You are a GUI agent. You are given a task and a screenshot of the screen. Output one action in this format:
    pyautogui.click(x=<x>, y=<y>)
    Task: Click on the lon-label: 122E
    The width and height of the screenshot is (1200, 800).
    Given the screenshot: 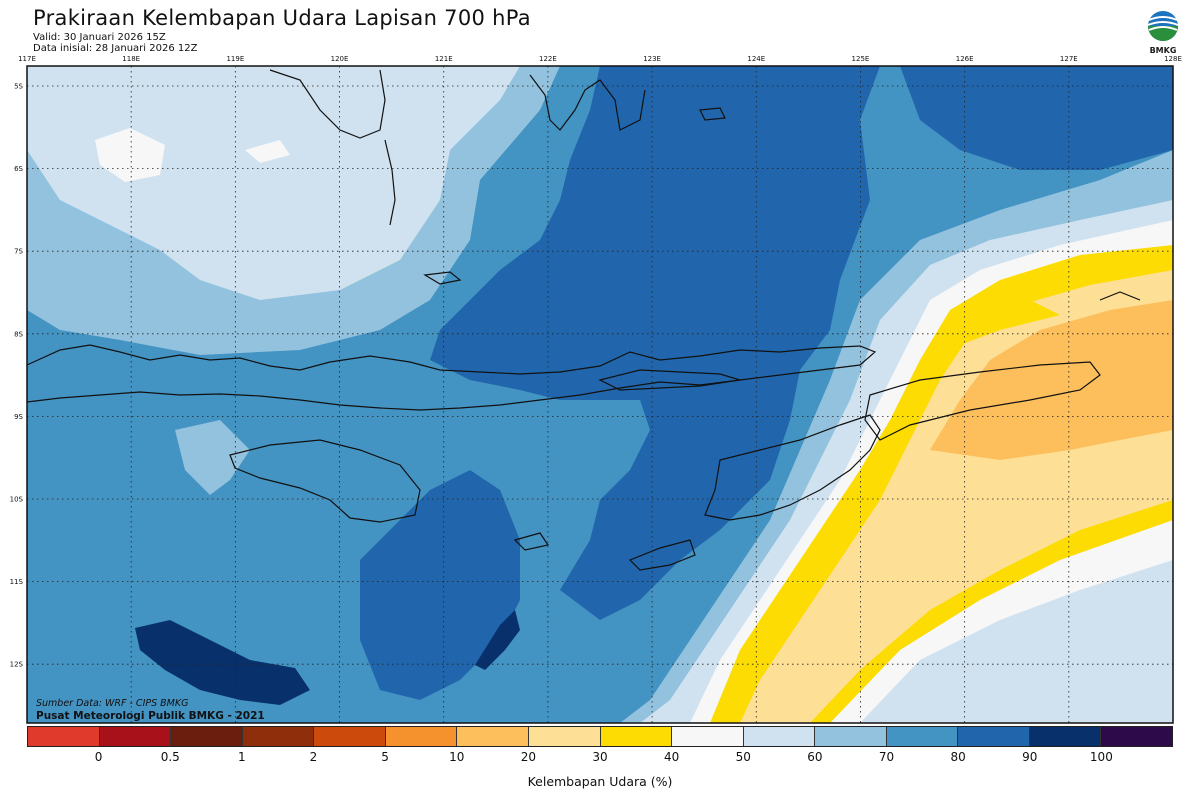 What is the action you would take?
    pyautogui.click(x=548, y=59)
    